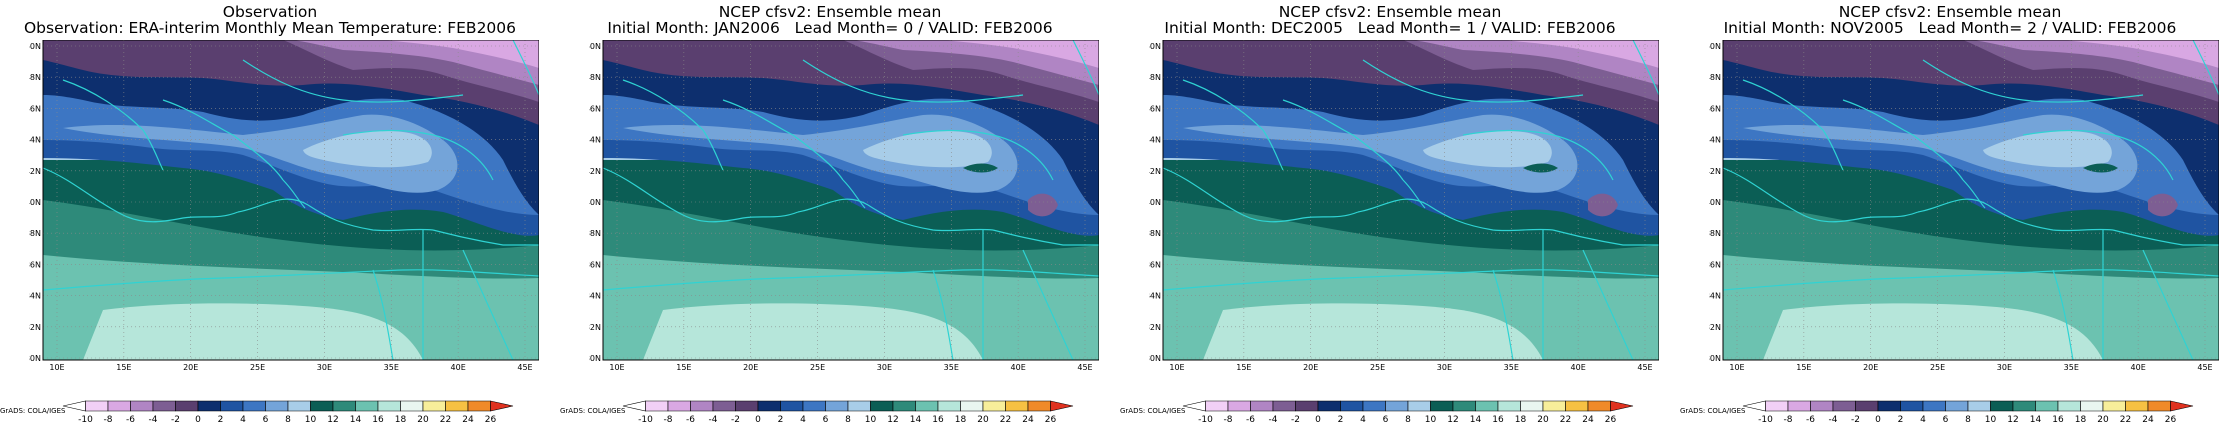 The image size is (2240, 426). I want to click on colorbar-label: 8, so click(1968, 420).